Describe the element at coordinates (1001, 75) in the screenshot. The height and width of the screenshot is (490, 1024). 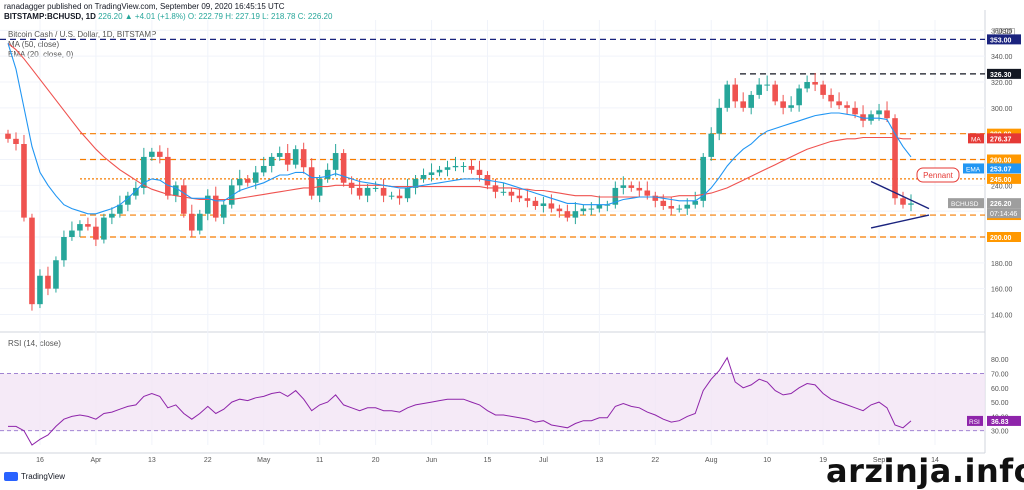
I see `level-tag-label: 326.30` at that location.